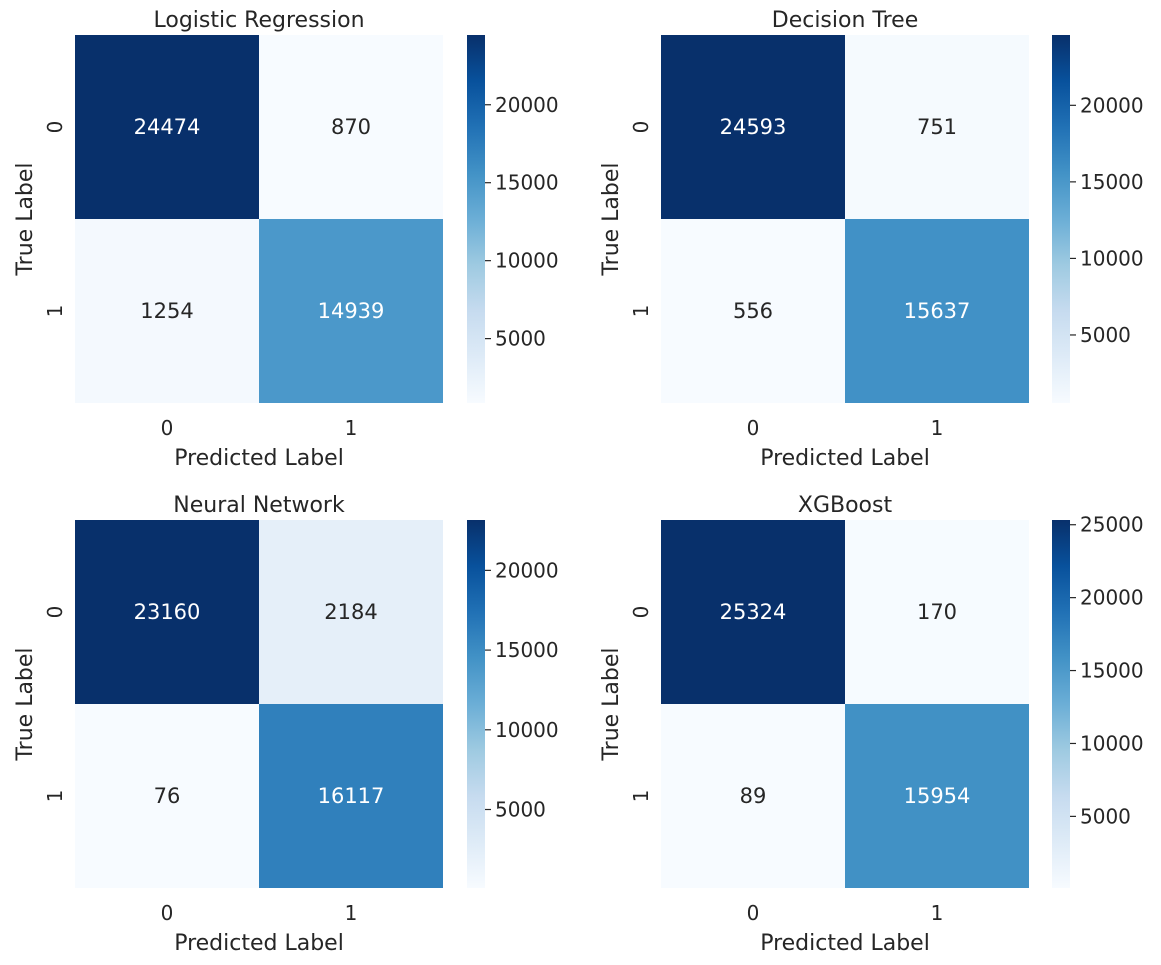 The height and width of the screenshot is (965, 1161). I want to click on chart-title: XGBoost, so click(845, 505).